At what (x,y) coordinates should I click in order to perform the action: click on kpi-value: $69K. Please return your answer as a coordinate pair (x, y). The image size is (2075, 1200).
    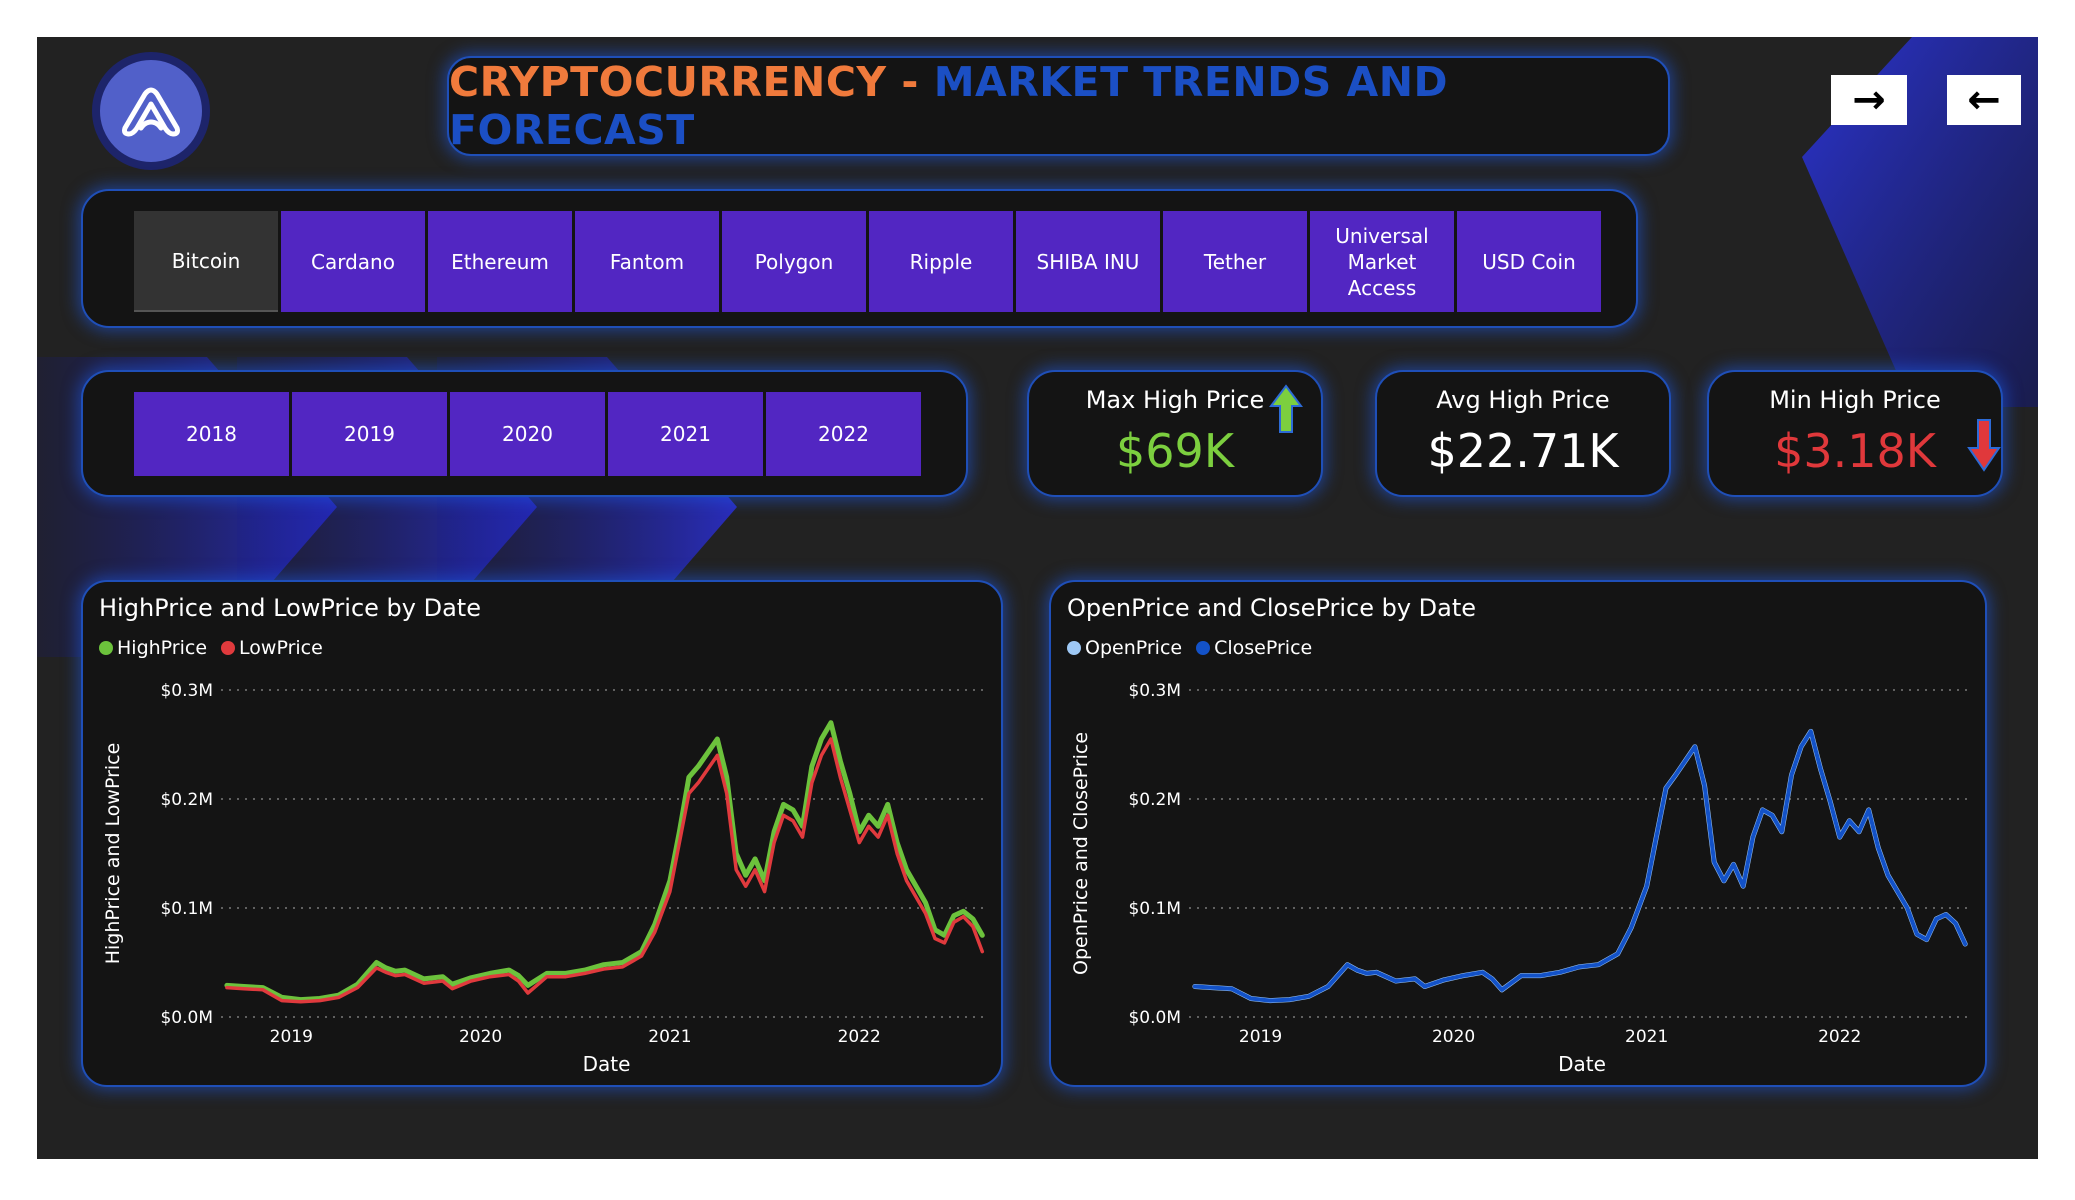
    Looking at the image, I should click on (1175, 451).